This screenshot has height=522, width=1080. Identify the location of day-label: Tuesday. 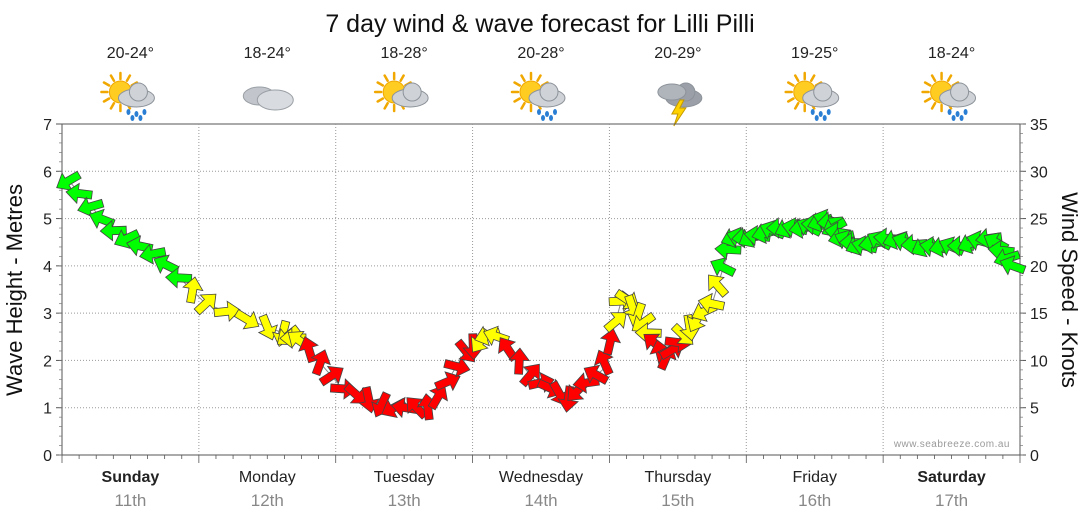
(404, 477).